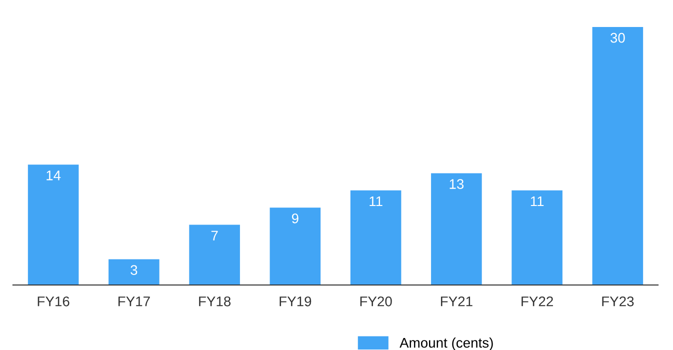 Image resolution: width=673 pixels, height=350 pixels. I want to click on x-tick-label: FY16, so click(54, 301).